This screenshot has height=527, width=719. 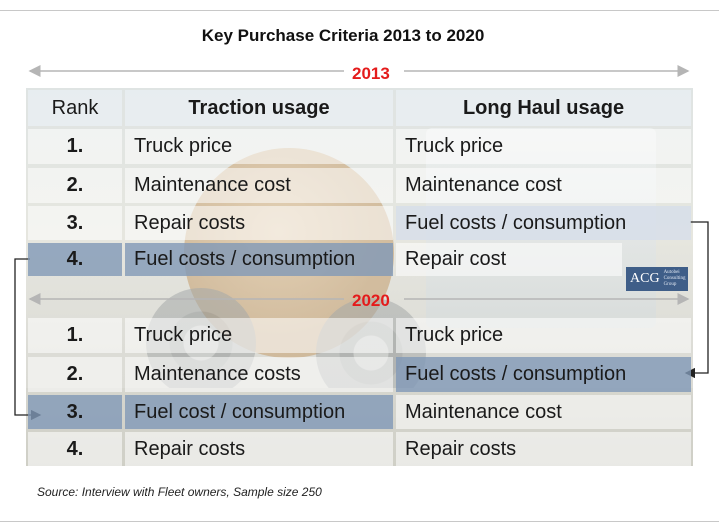 I want to click on traction-2013-1: Truck price, so click(x=259, y=146).